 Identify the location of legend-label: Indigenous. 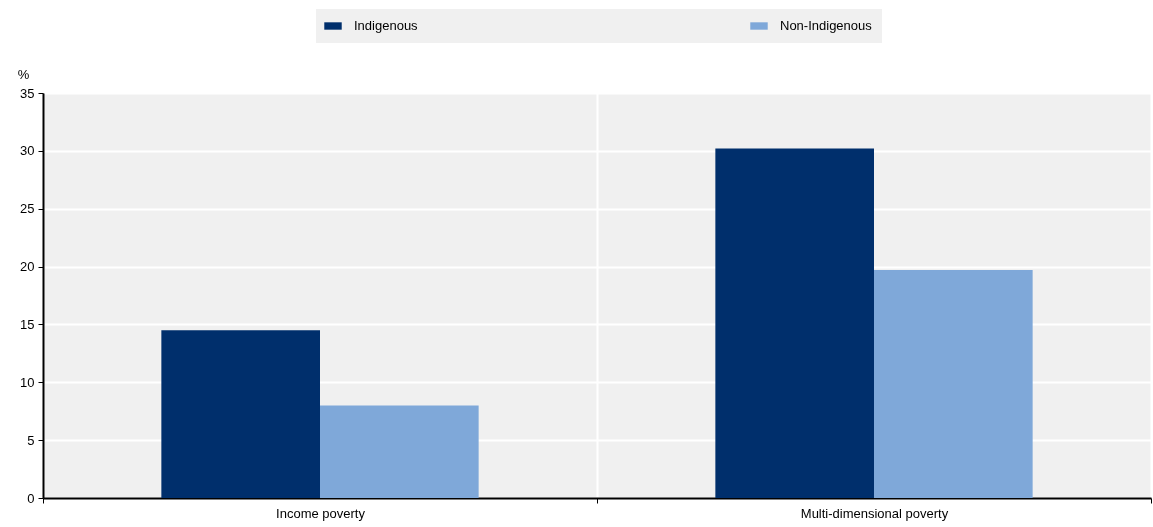
(386, 25).